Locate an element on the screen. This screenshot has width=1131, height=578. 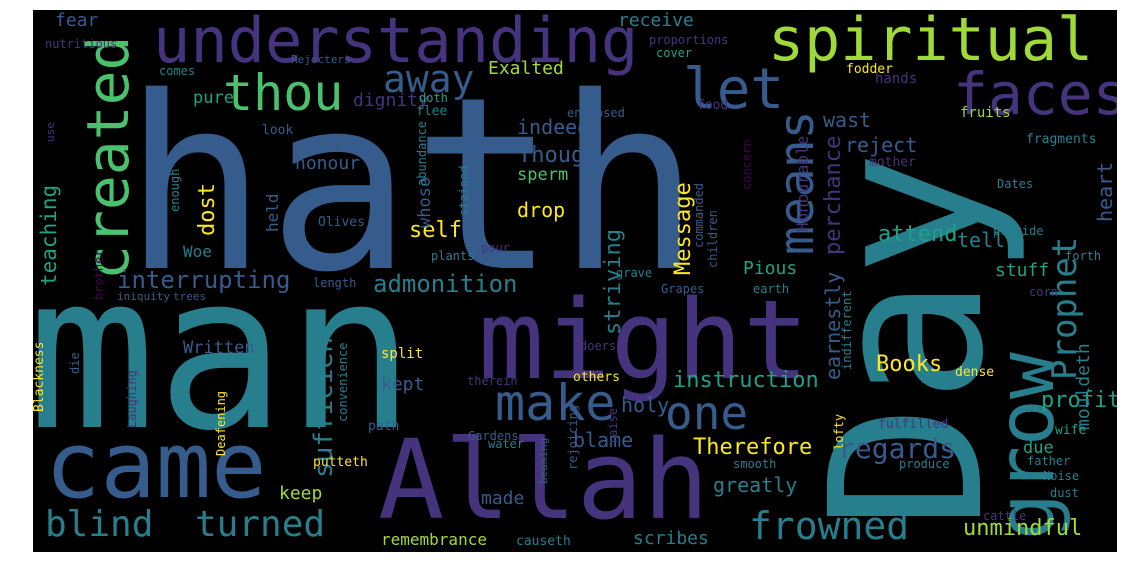
word: Exalted is located at coordinates (526, 68).